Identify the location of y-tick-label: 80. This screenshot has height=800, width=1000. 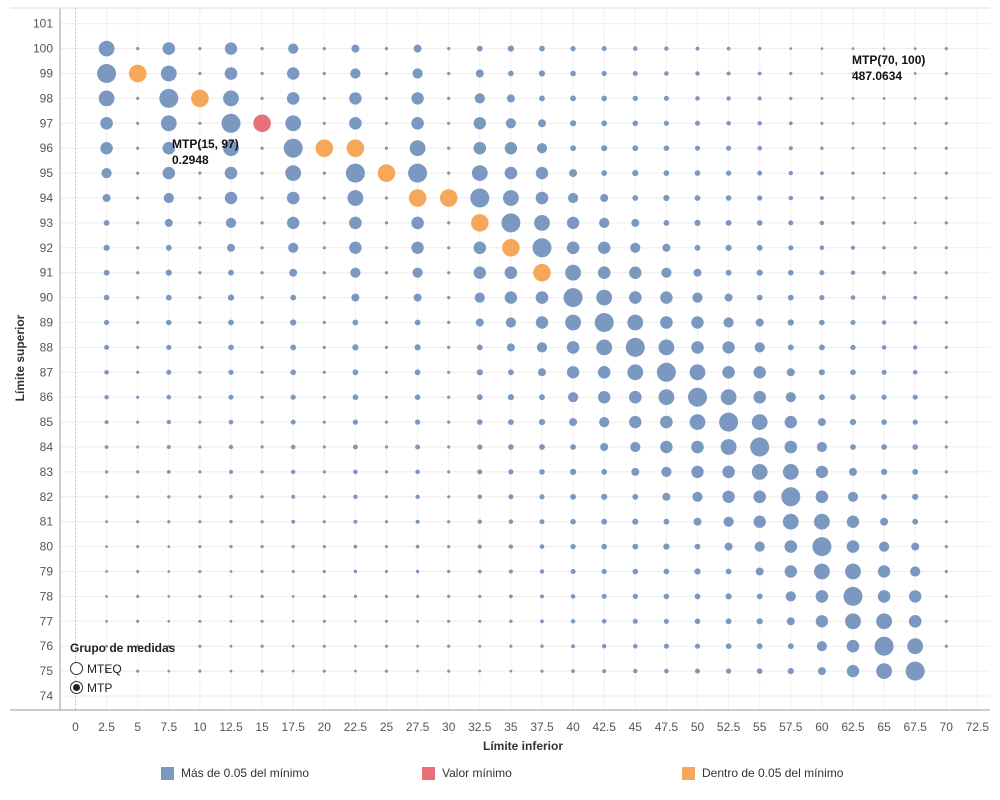
(47, 547).